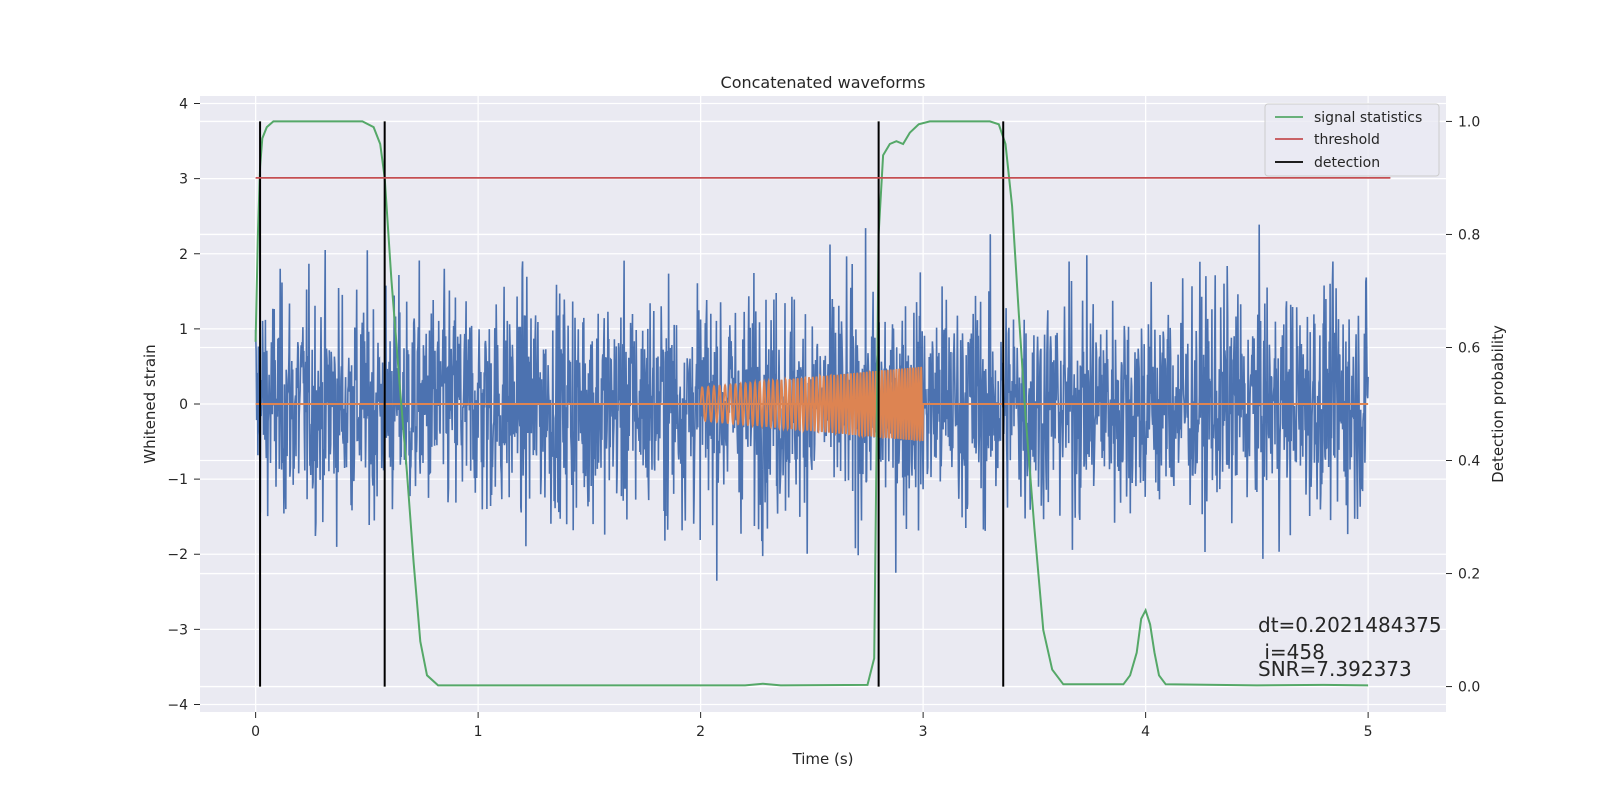 This screenshot has height=800, width=1600. I want to click on y2-tick-label: 0.8, so click(1469, 235).